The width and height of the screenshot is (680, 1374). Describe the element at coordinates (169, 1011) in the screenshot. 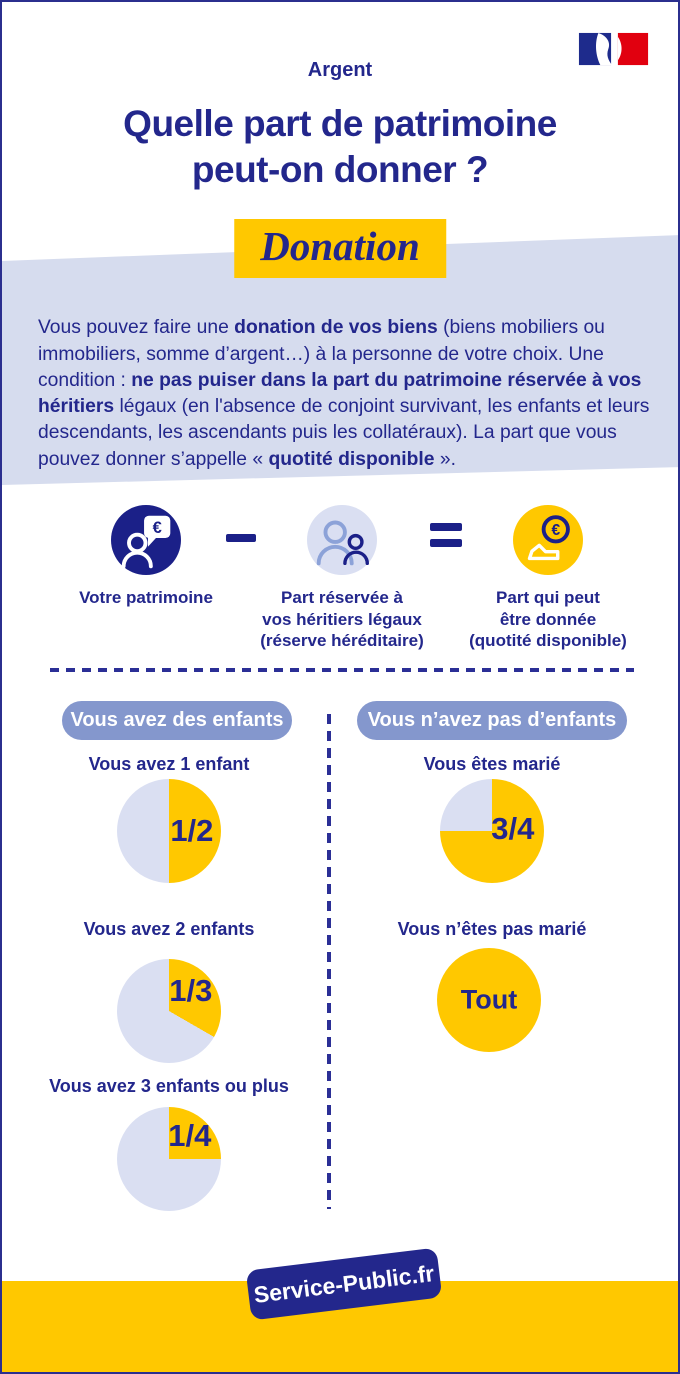

I see `pie-chart-2-enfants: 1/3` at that location.